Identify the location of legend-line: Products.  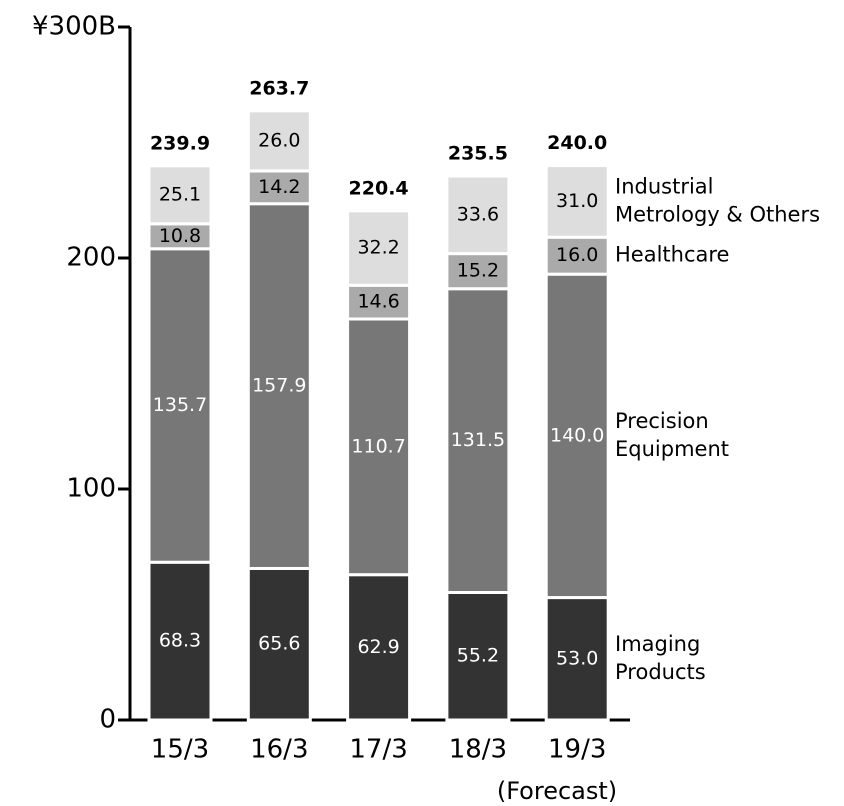
(660, 672).